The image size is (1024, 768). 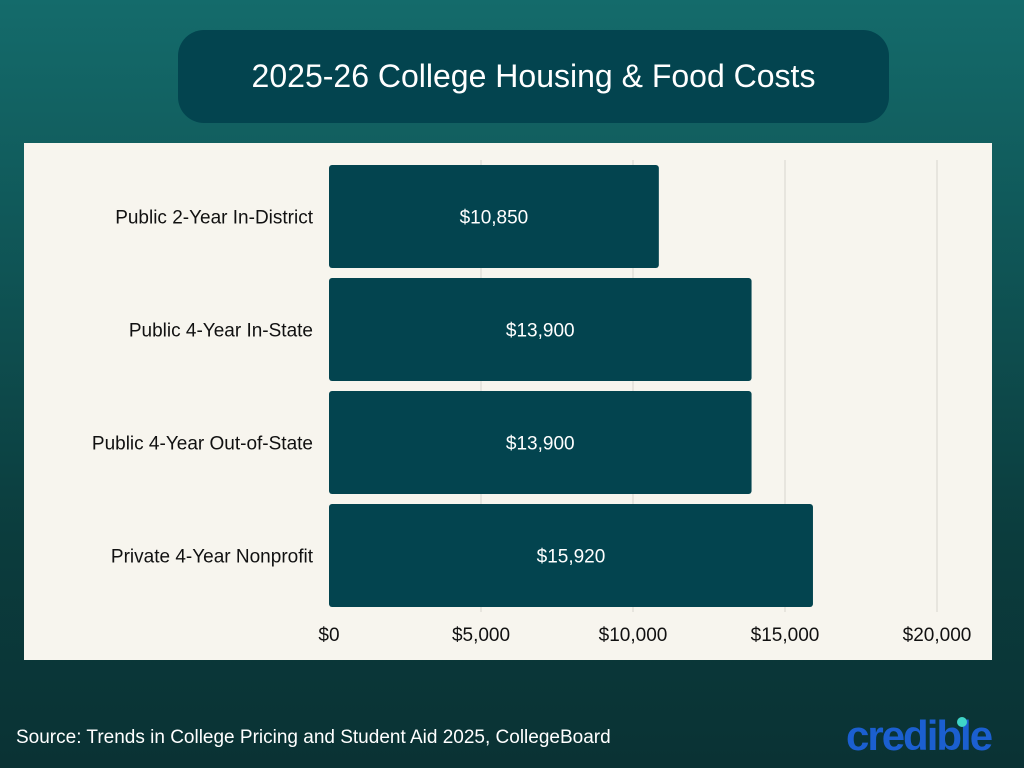 I want to click on category-label: Public 2-Year In-District, so click(x=214, y=218).